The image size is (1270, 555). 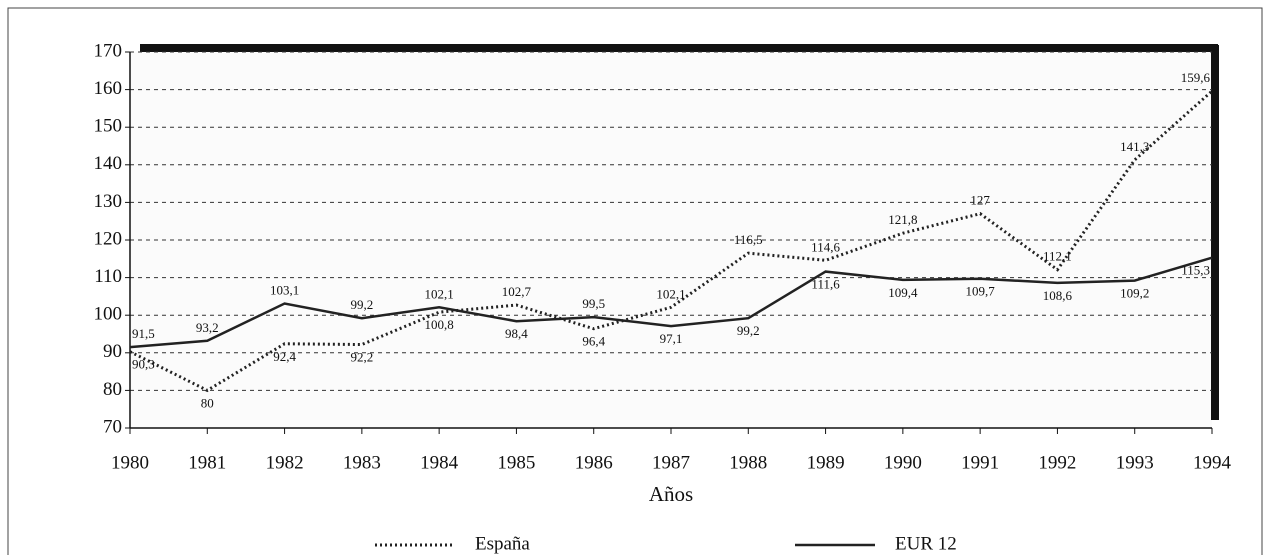 What do you see at coordinates (826, 462) in the screenshot?
I see `x-tick-label: 1989` at bounding box center [826, 462].